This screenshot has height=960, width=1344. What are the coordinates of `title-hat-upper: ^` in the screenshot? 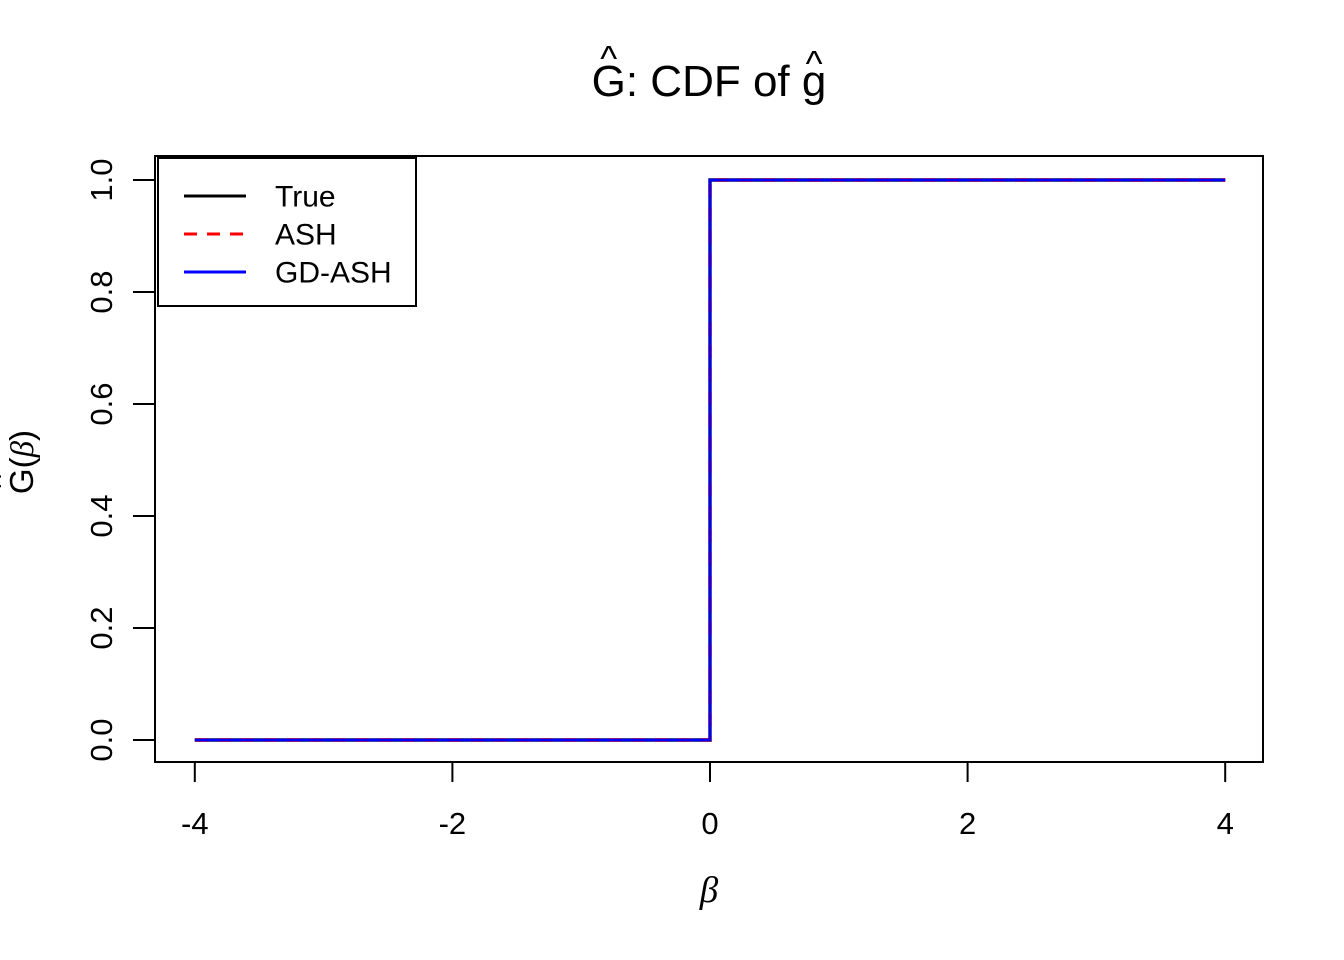 It's located at (609, 59).